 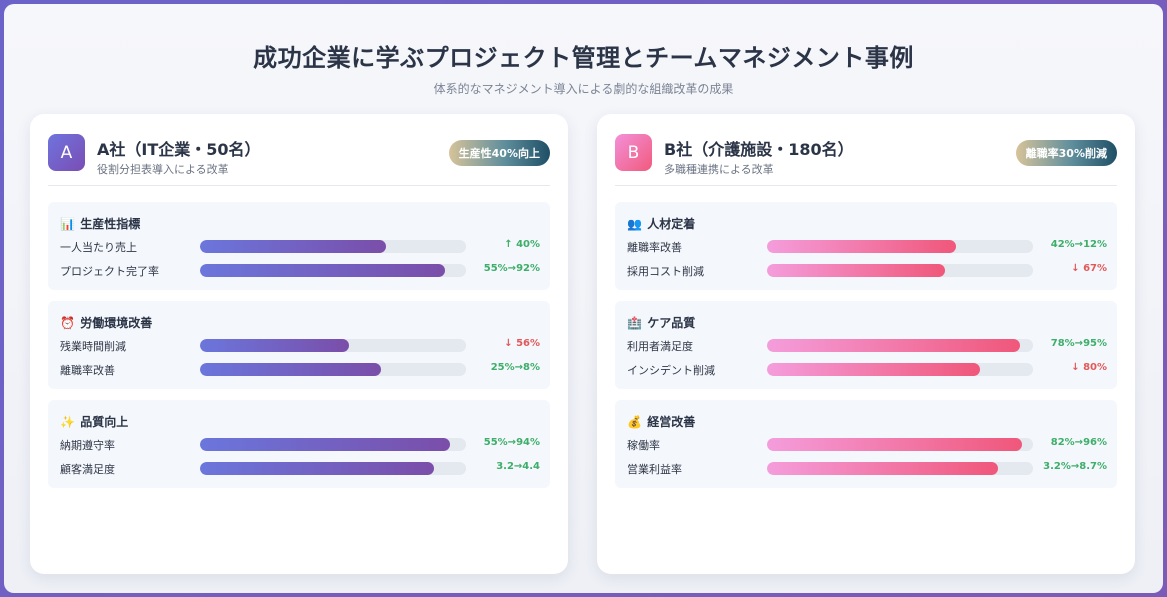 I want to click on company-description: 多職種連携による改革, so click(x=719, y=169).